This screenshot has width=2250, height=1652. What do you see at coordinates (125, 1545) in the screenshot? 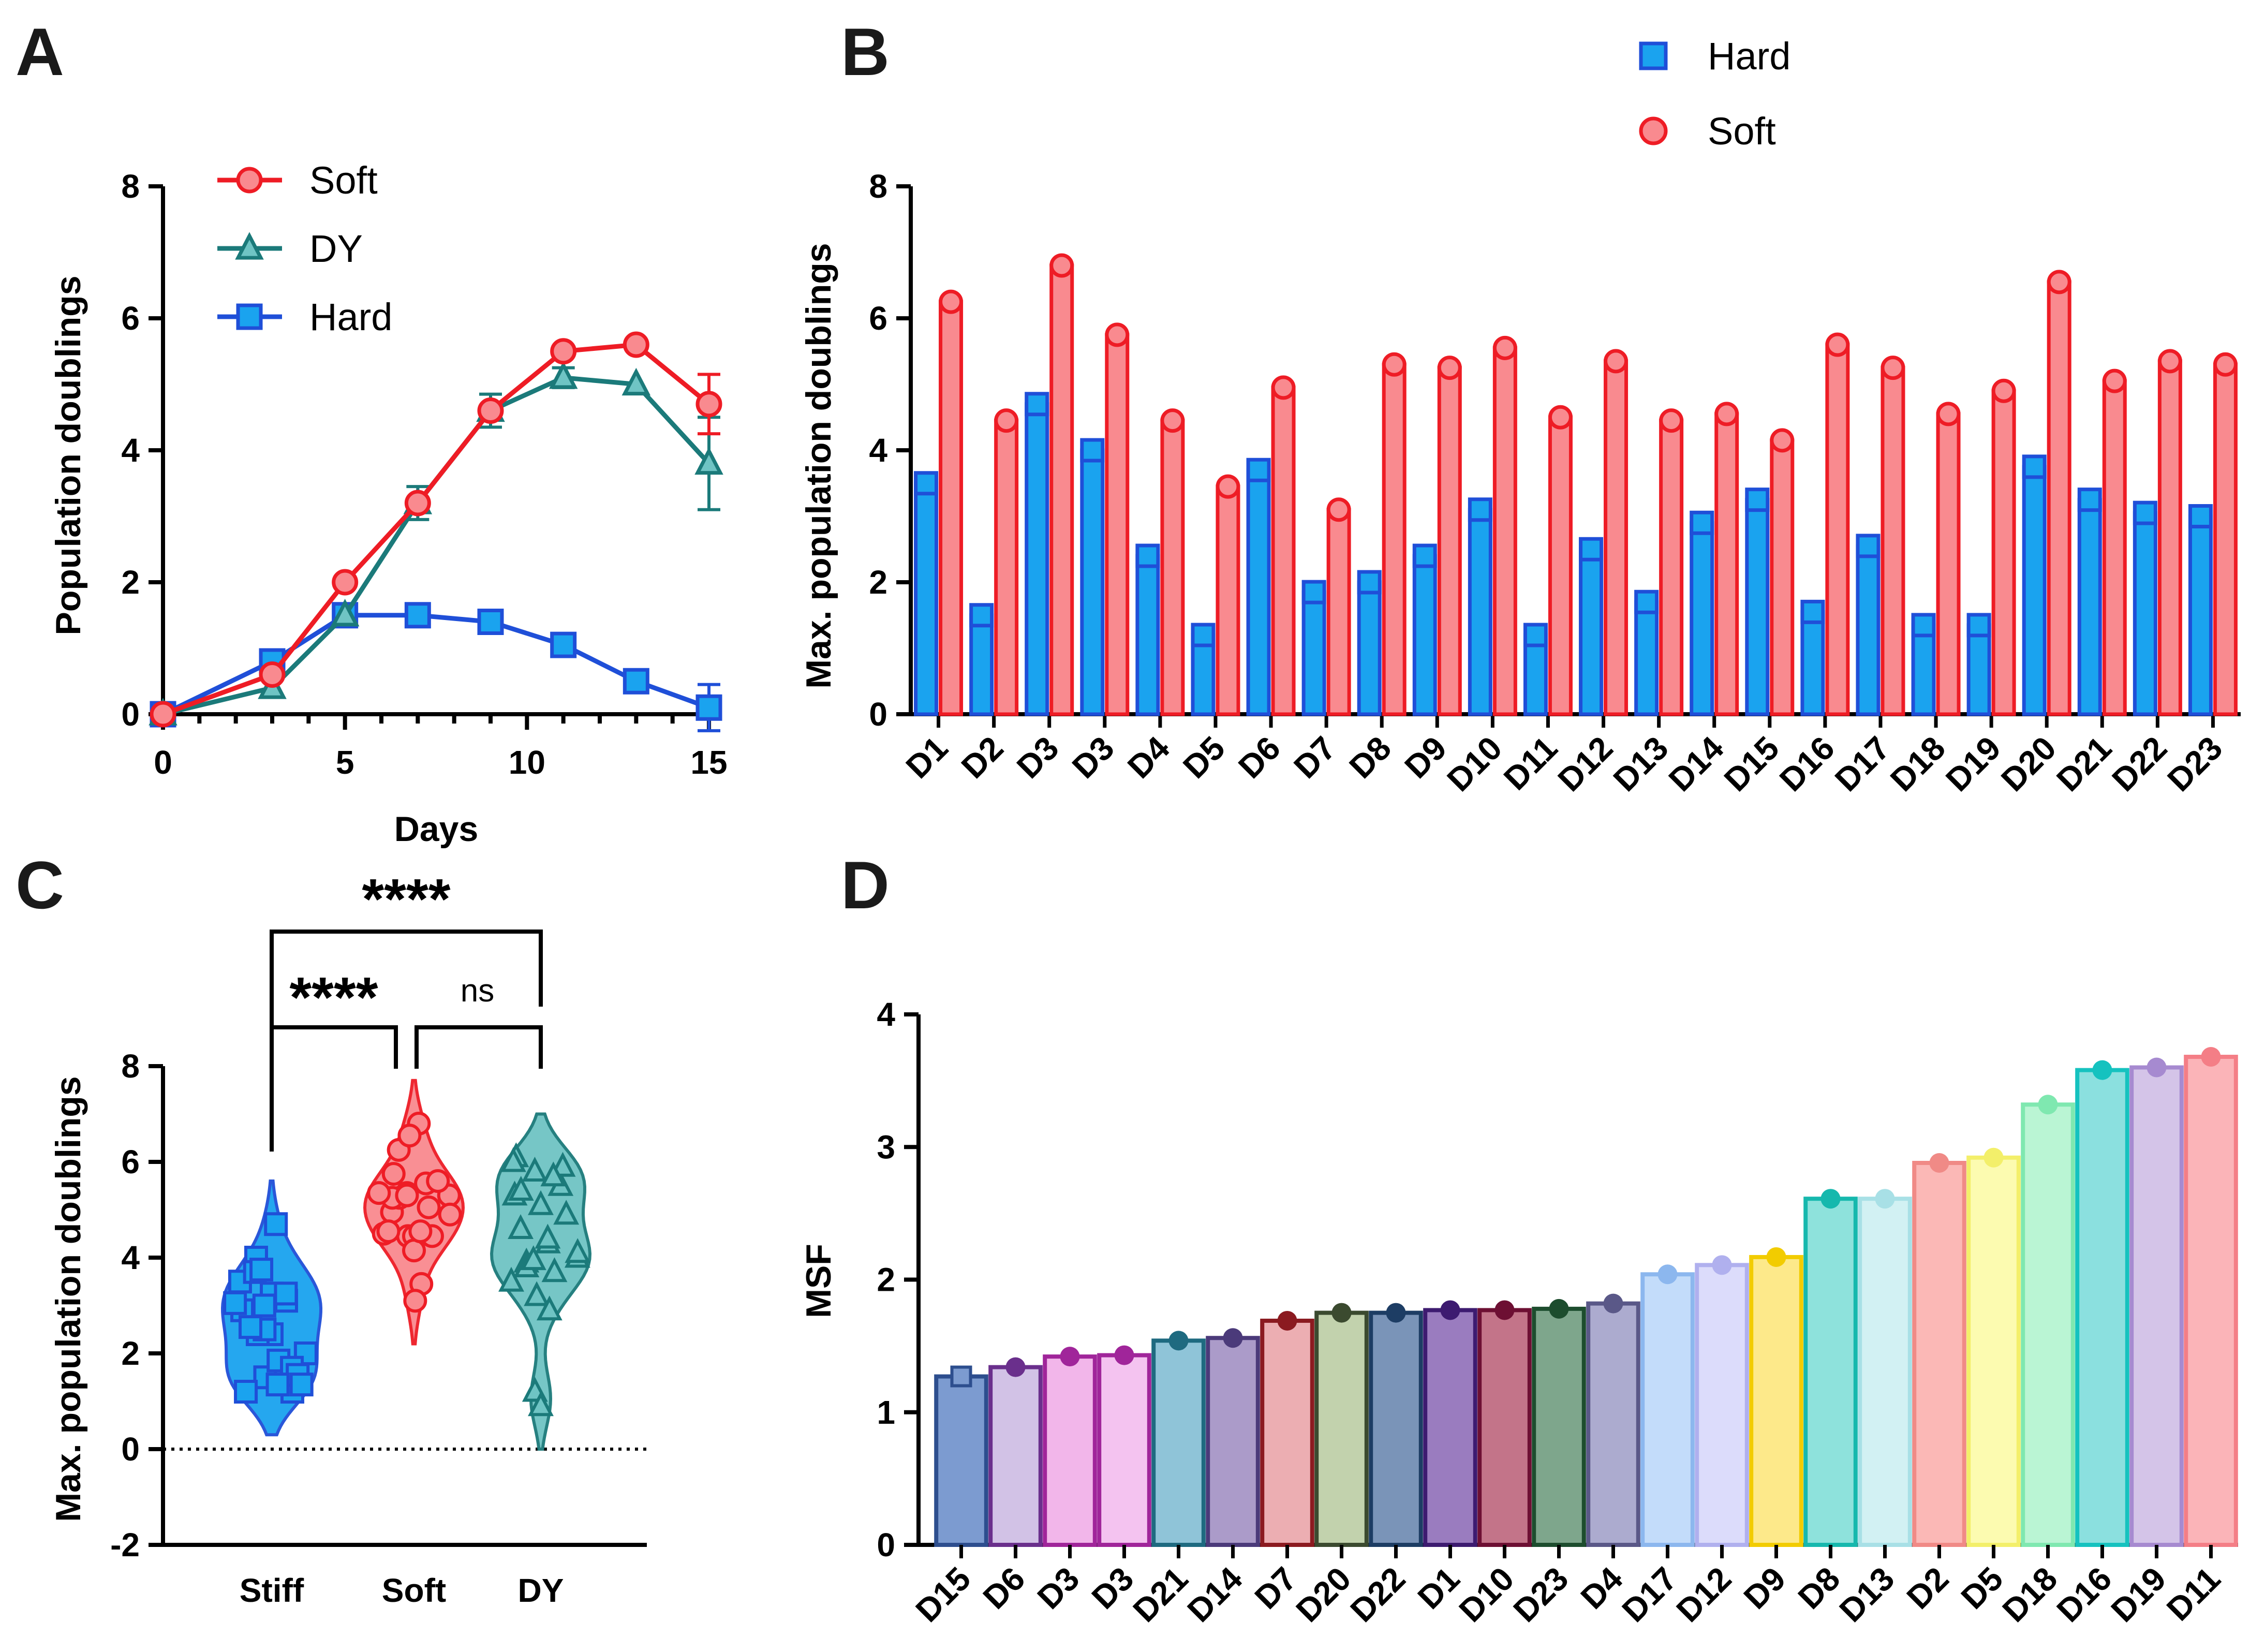
I see `panel-c-y-tick-label: -2` at bounding box center [125, 1545].